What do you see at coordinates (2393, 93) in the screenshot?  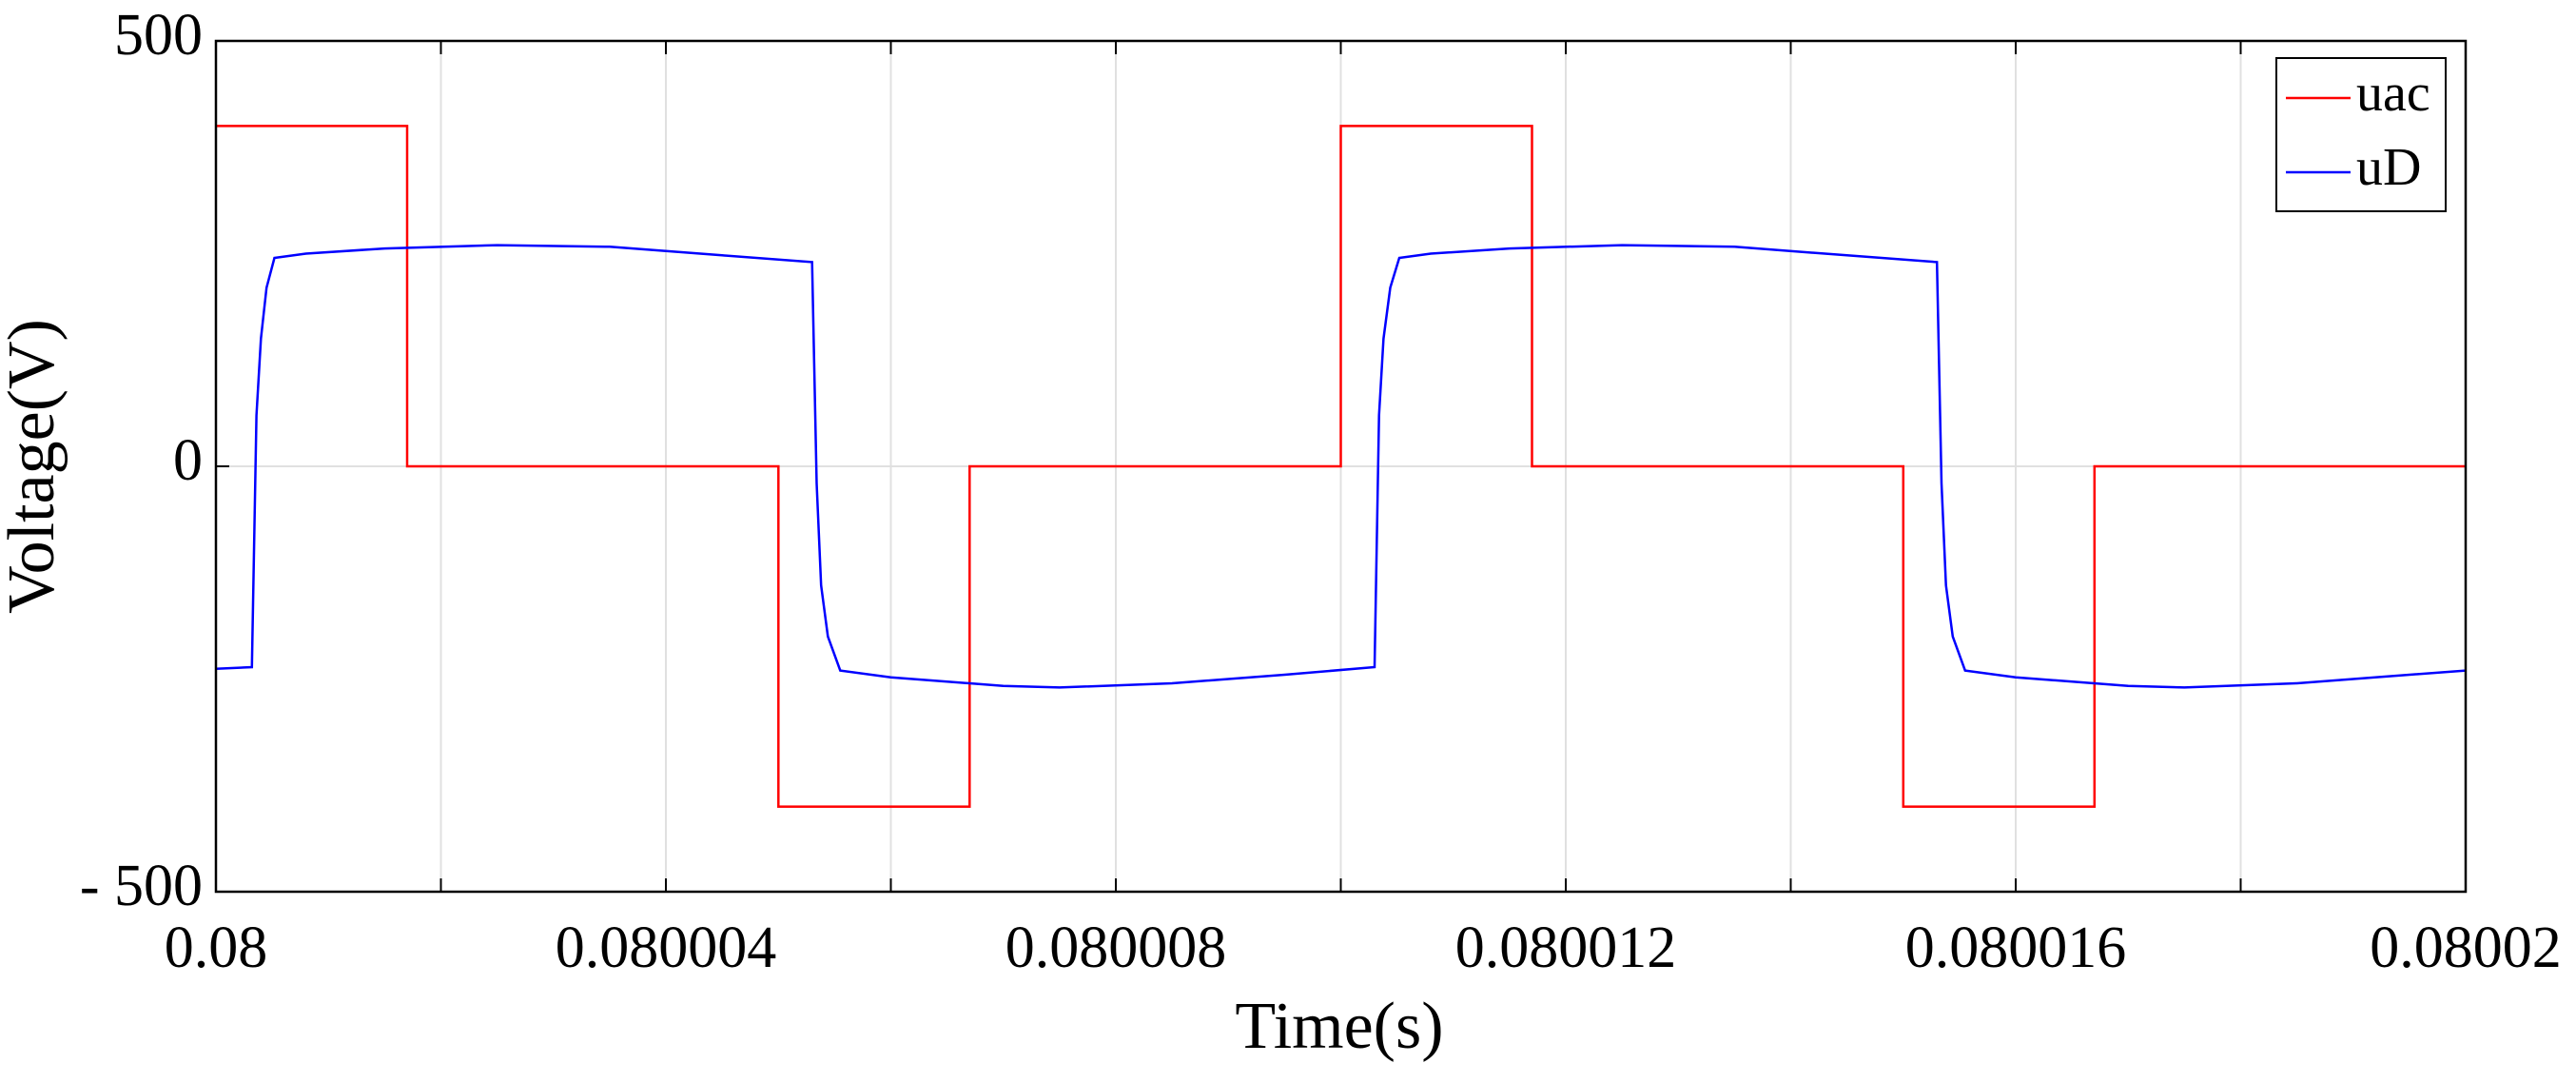 I see `legend-label: uac` at bounding box center [2393, 93].